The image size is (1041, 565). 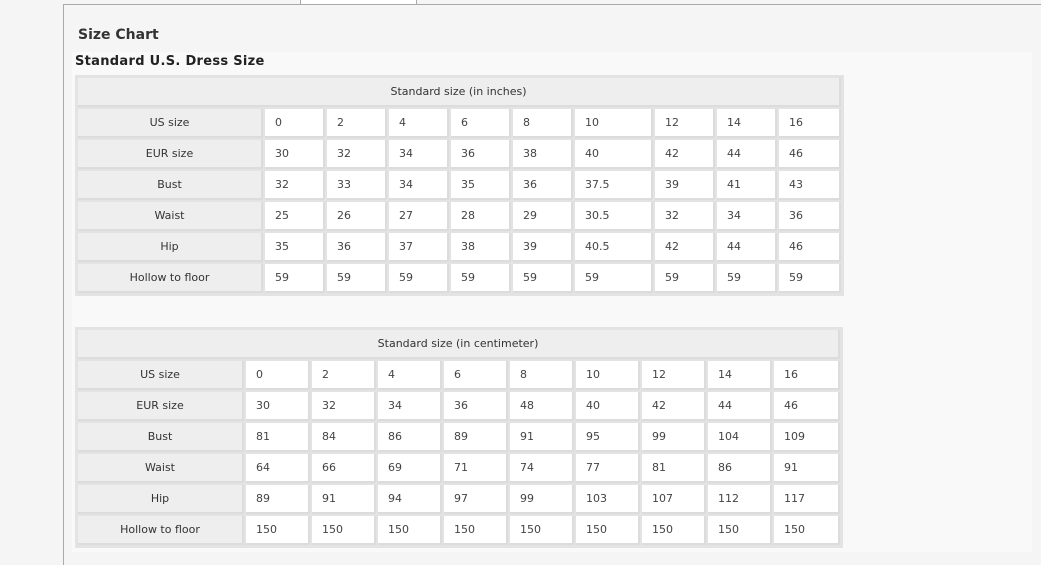 I want to click on table-row: Waist 25 26 27 28 29 30.5 32 34 36, so click(x=460, y=216).